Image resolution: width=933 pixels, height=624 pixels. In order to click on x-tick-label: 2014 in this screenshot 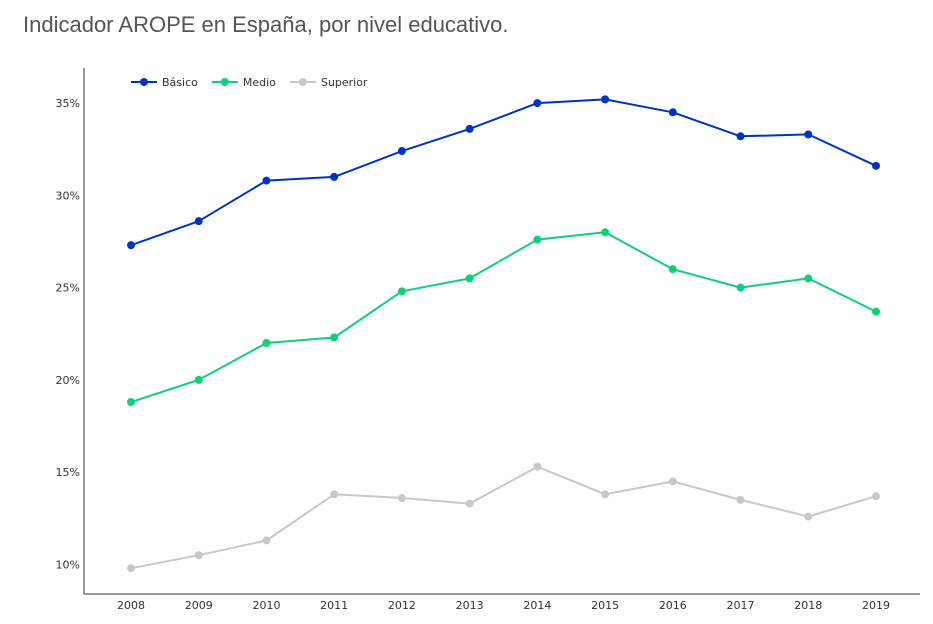, I will do `click(537, 605)`.